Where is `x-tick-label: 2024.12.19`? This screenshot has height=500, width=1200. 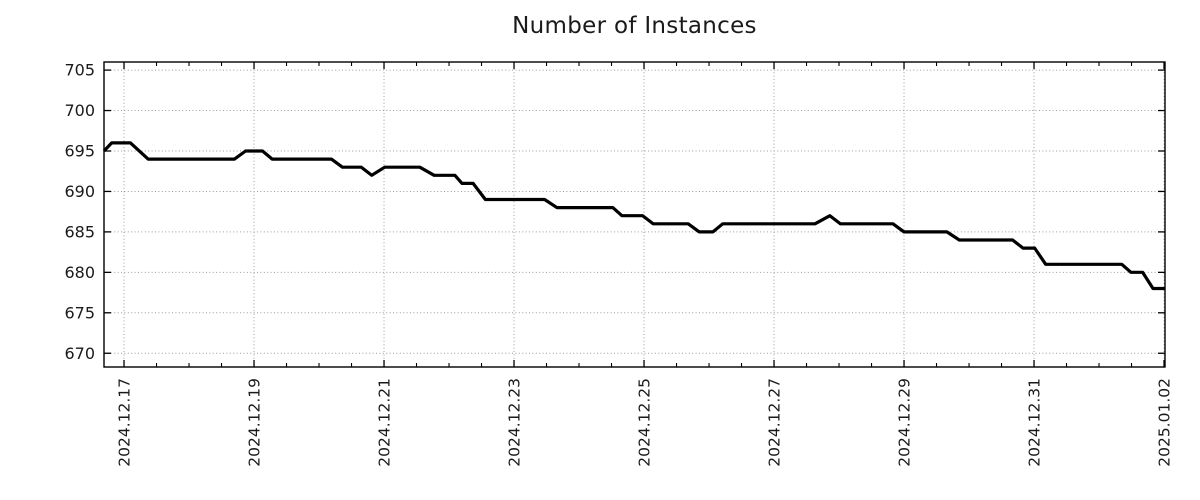
x-tick-label: 2024.12.19 is located at coordinates (255, 422).